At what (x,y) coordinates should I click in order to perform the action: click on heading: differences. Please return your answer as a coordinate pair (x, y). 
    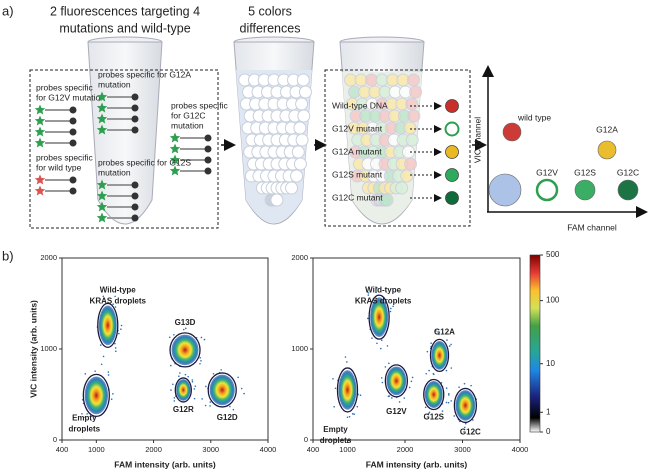
    Looking at the image, I should click on (270, 28).